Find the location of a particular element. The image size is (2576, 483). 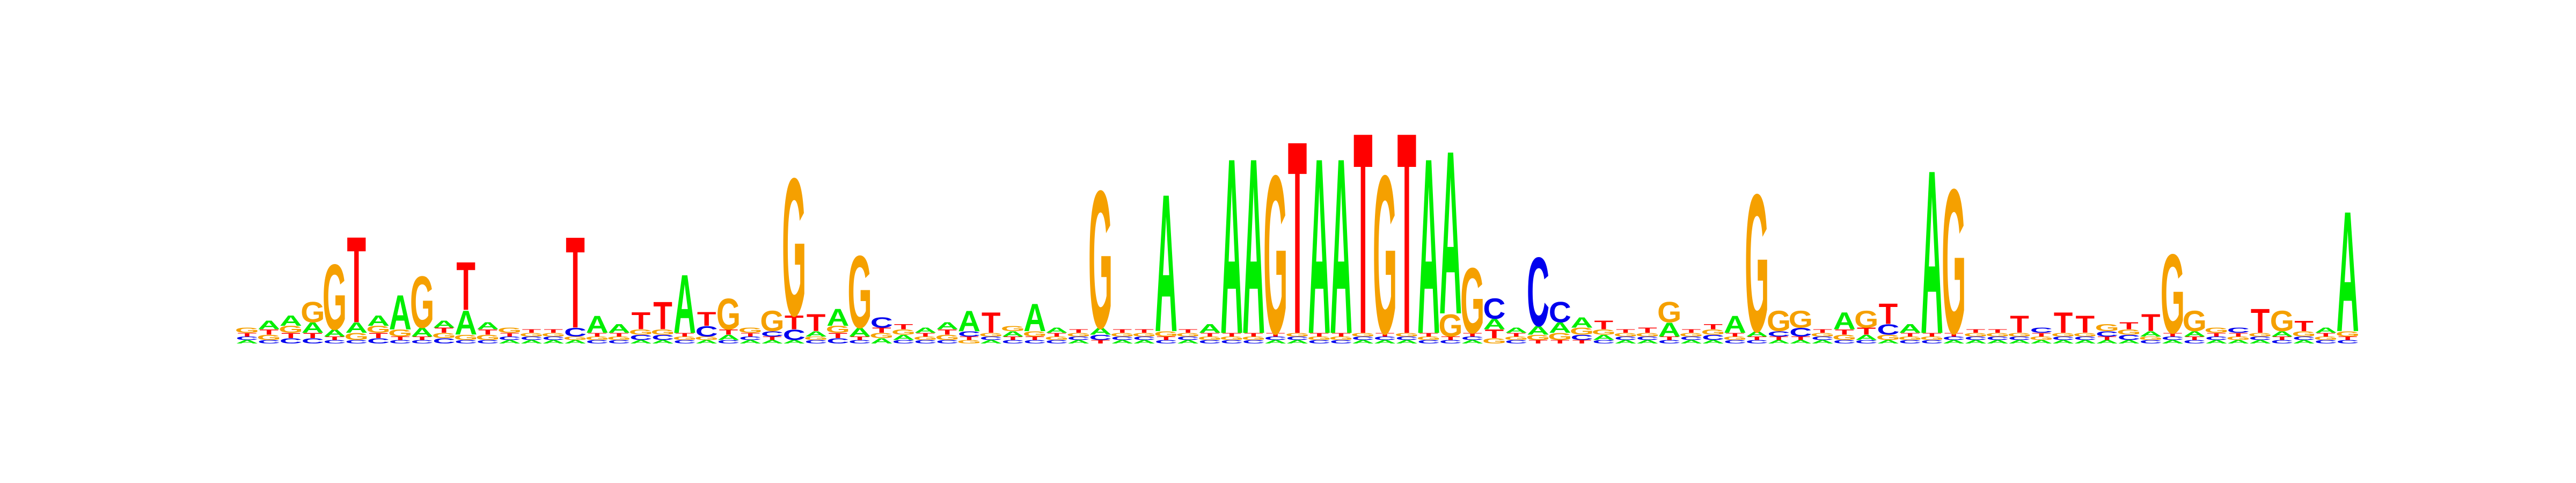

logo-letter-T-pos-50: T is located at coordinates (1319, 334).